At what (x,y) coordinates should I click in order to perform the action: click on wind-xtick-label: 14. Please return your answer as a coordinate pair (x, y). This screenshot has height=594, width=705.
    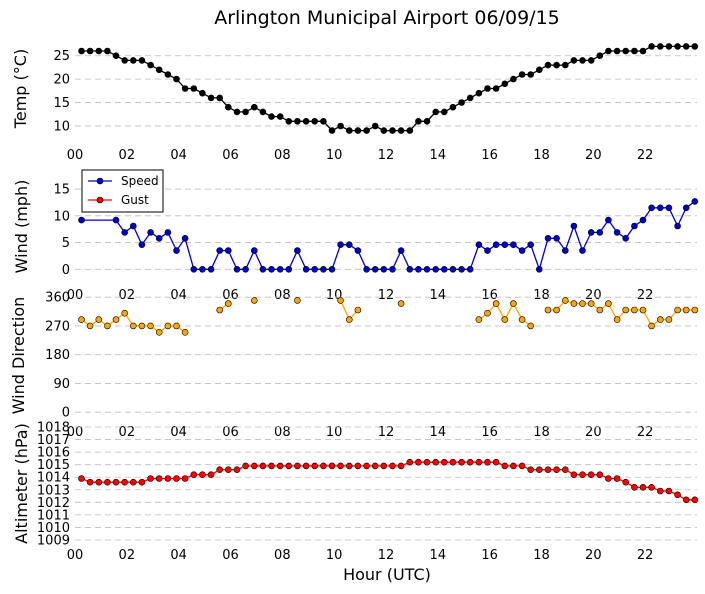
    Looking at the image, I should click on (438, 295).